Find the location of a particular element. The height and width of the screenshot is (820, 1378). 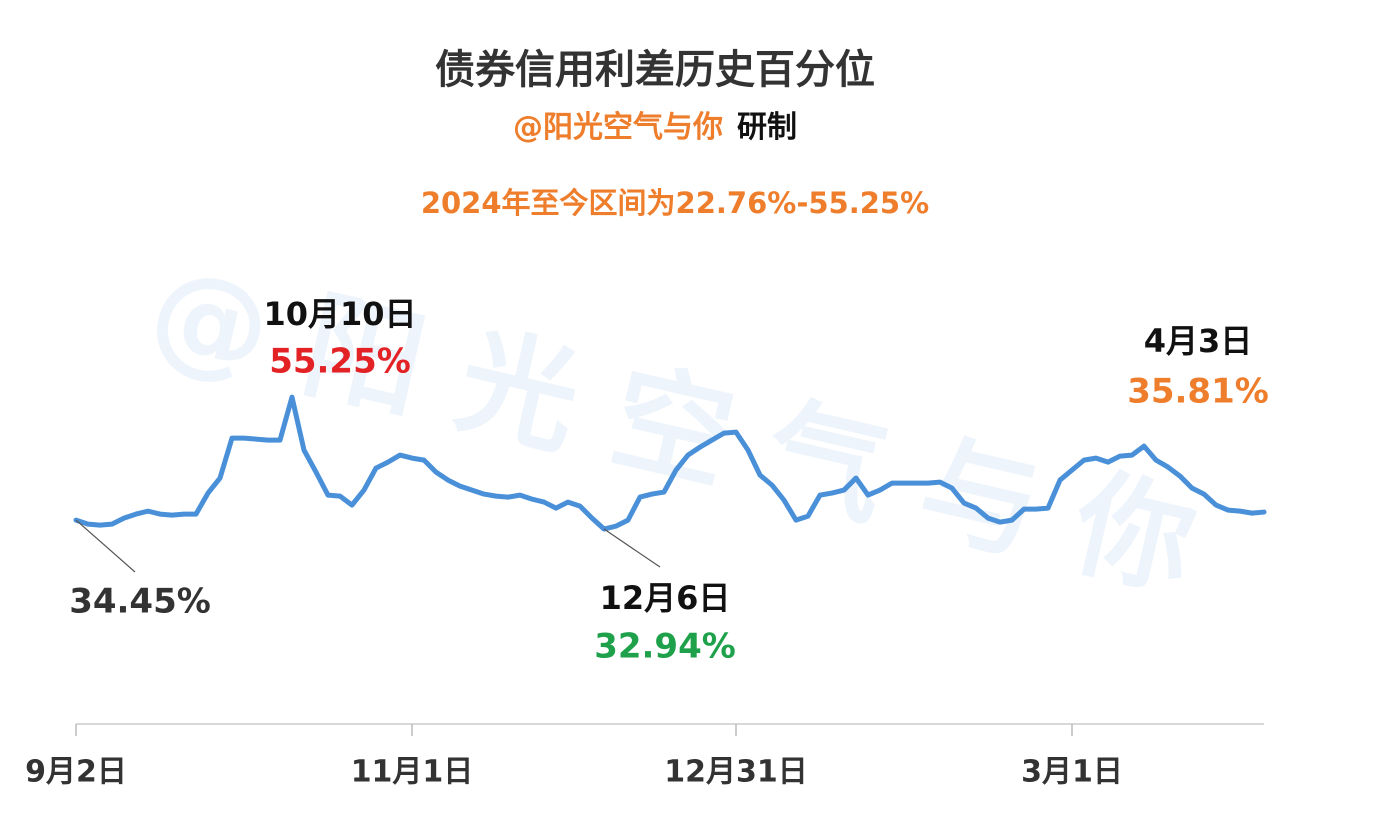

data-label: 55.25% is located at coordinates (340, 362).